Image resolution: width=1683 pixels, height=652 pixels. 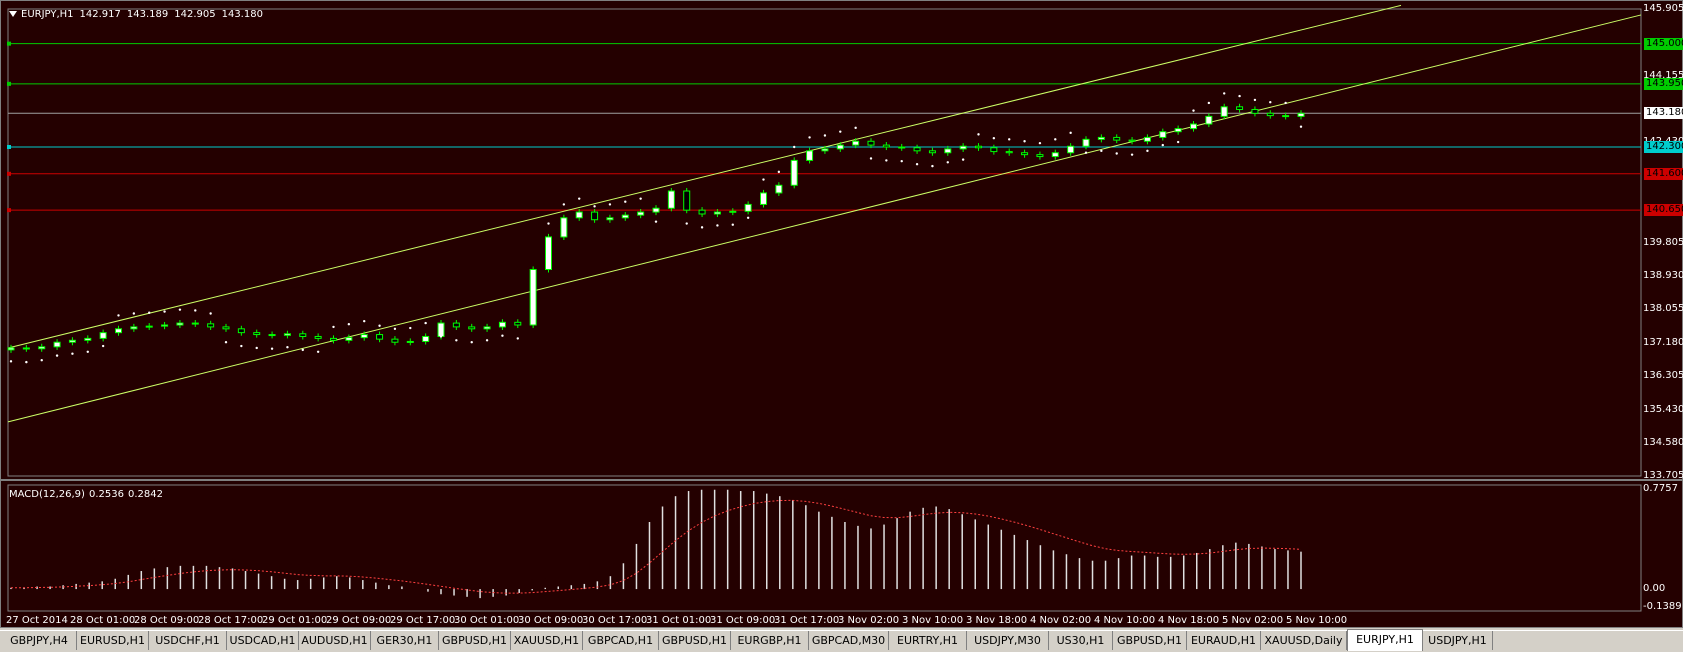 What do you see at coordinates (1663, 442) in the screenshot?
I see `price-tick-label: 134.580` at bounding box center [1663, 442].